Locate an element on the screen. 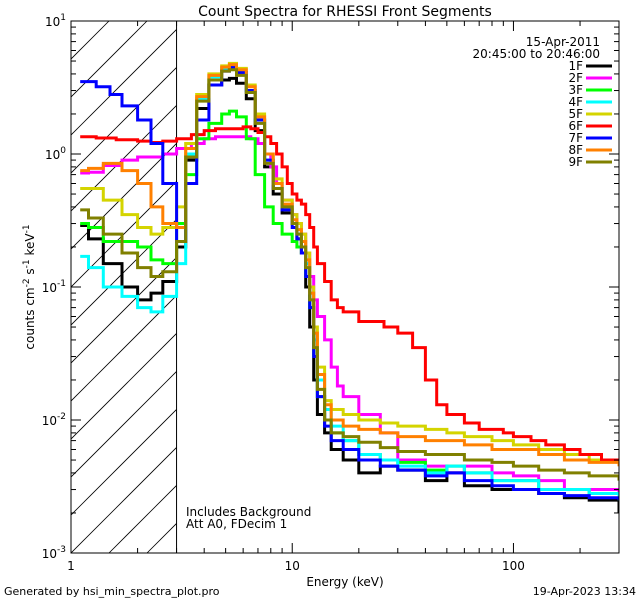  hatched-region is located at coordinates (124, 287).